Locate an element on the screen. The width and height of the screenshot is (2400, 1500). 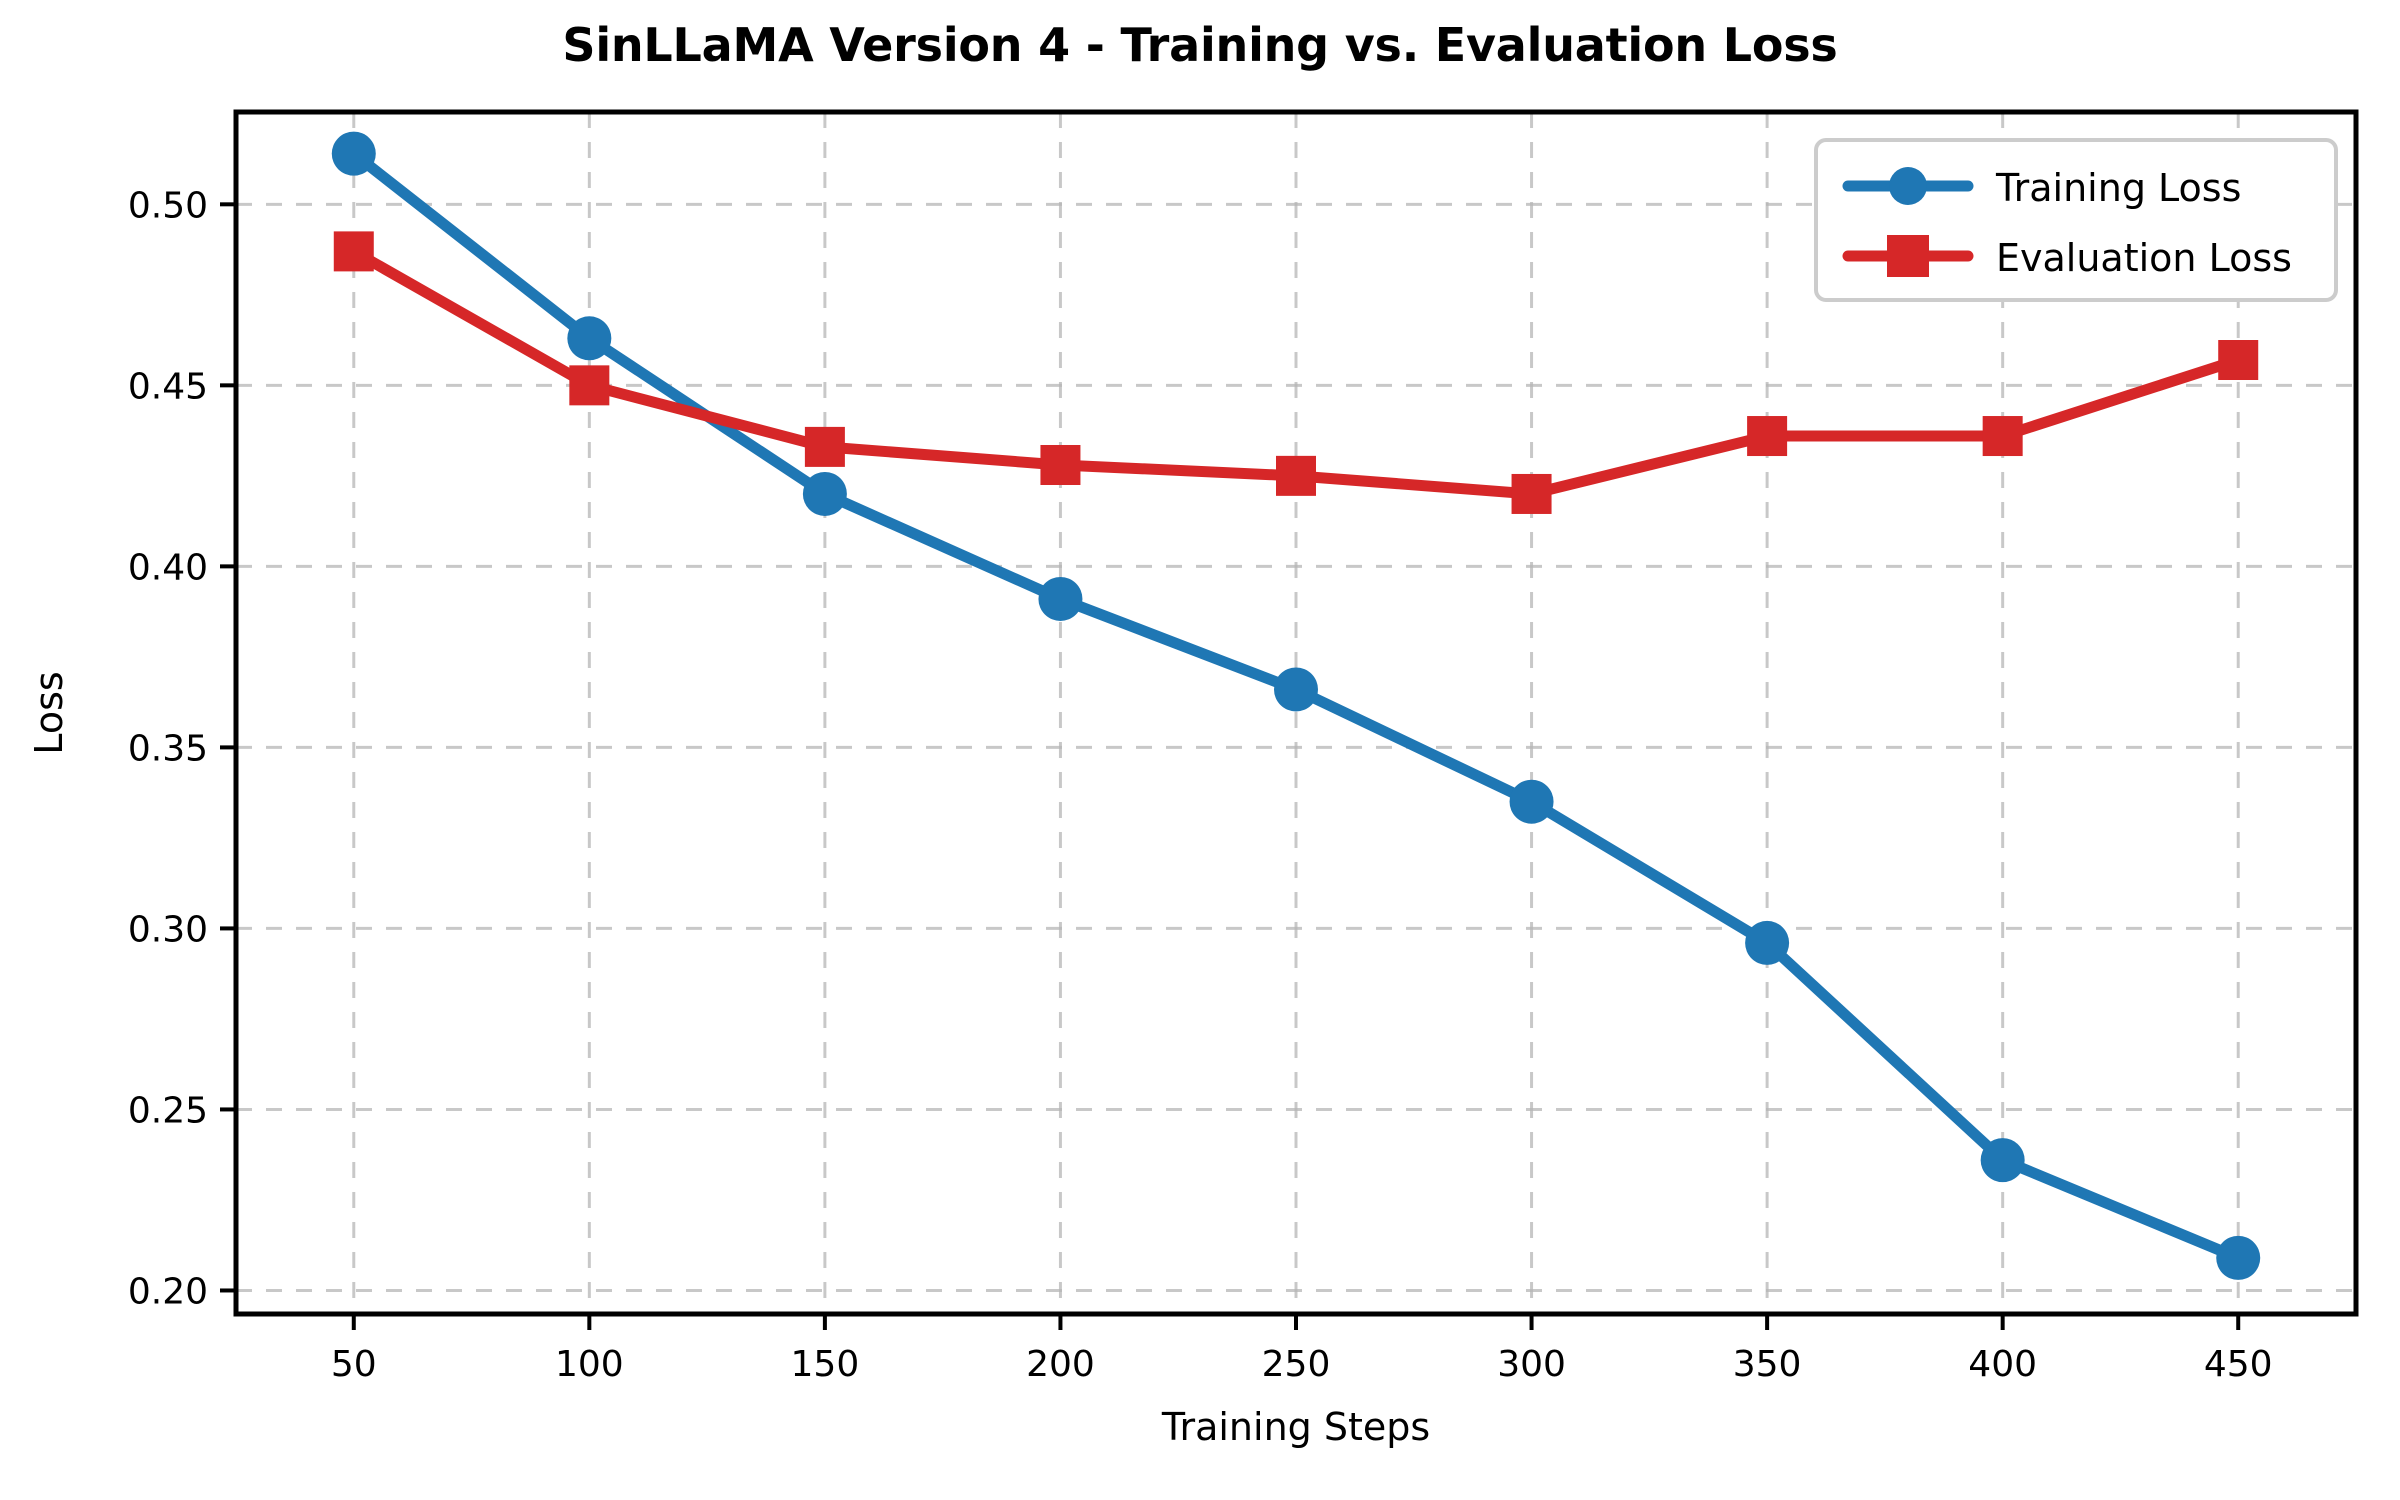
x-tick-label: 200 is located at coordinates (1060, 1364).